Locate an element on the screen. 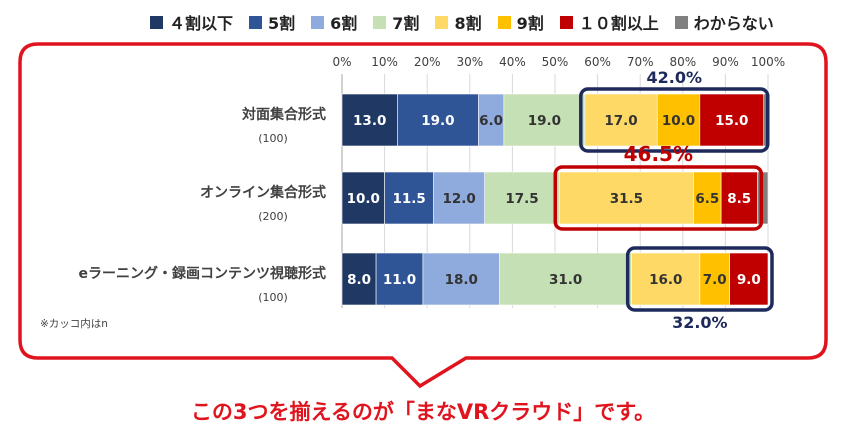  x-tick-label: 100% is located at coordinates (768, 62).